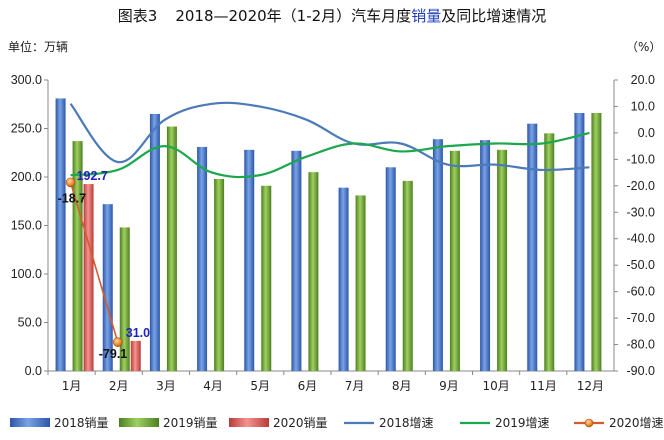 The image size is (664, 440). What do you see at coordinates (641, 239) in the screenshot?
I see `right-tick-label: -40.0` at bounding box center [641, 239].